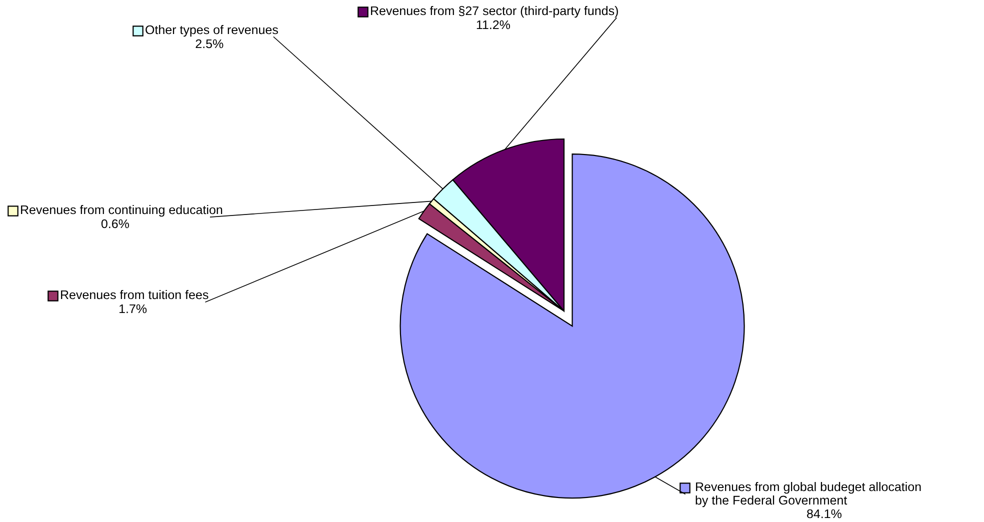 This screenshot has width=984, height=522. I want to click on legend-label: Revenues from tuition fees, so click(134, 295).